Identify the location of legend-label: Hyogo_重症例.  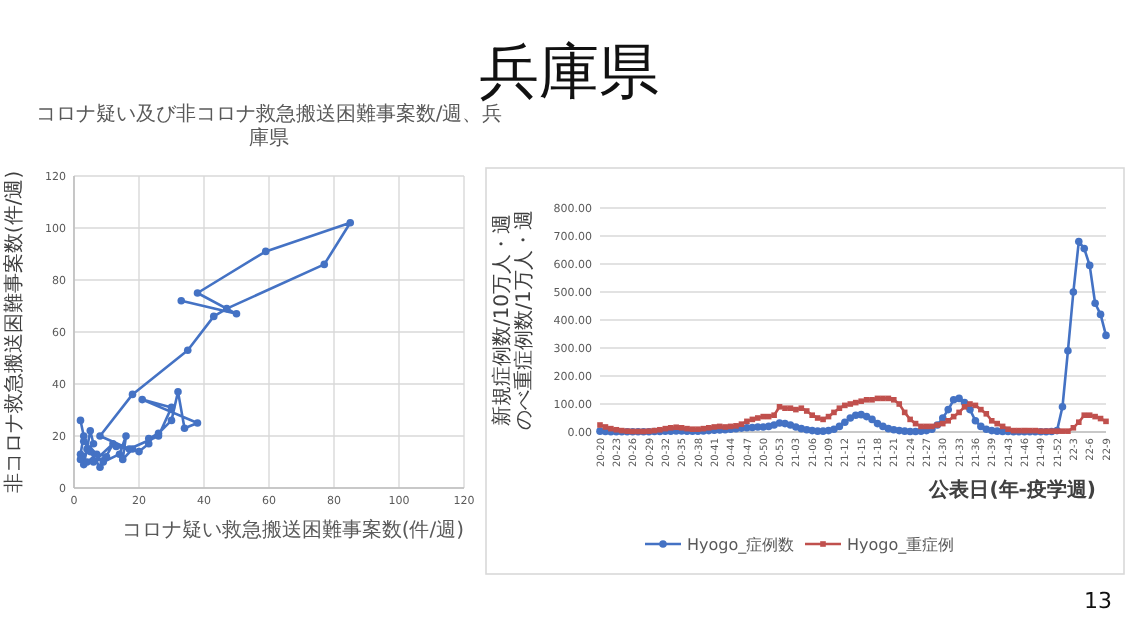
(901, 545).